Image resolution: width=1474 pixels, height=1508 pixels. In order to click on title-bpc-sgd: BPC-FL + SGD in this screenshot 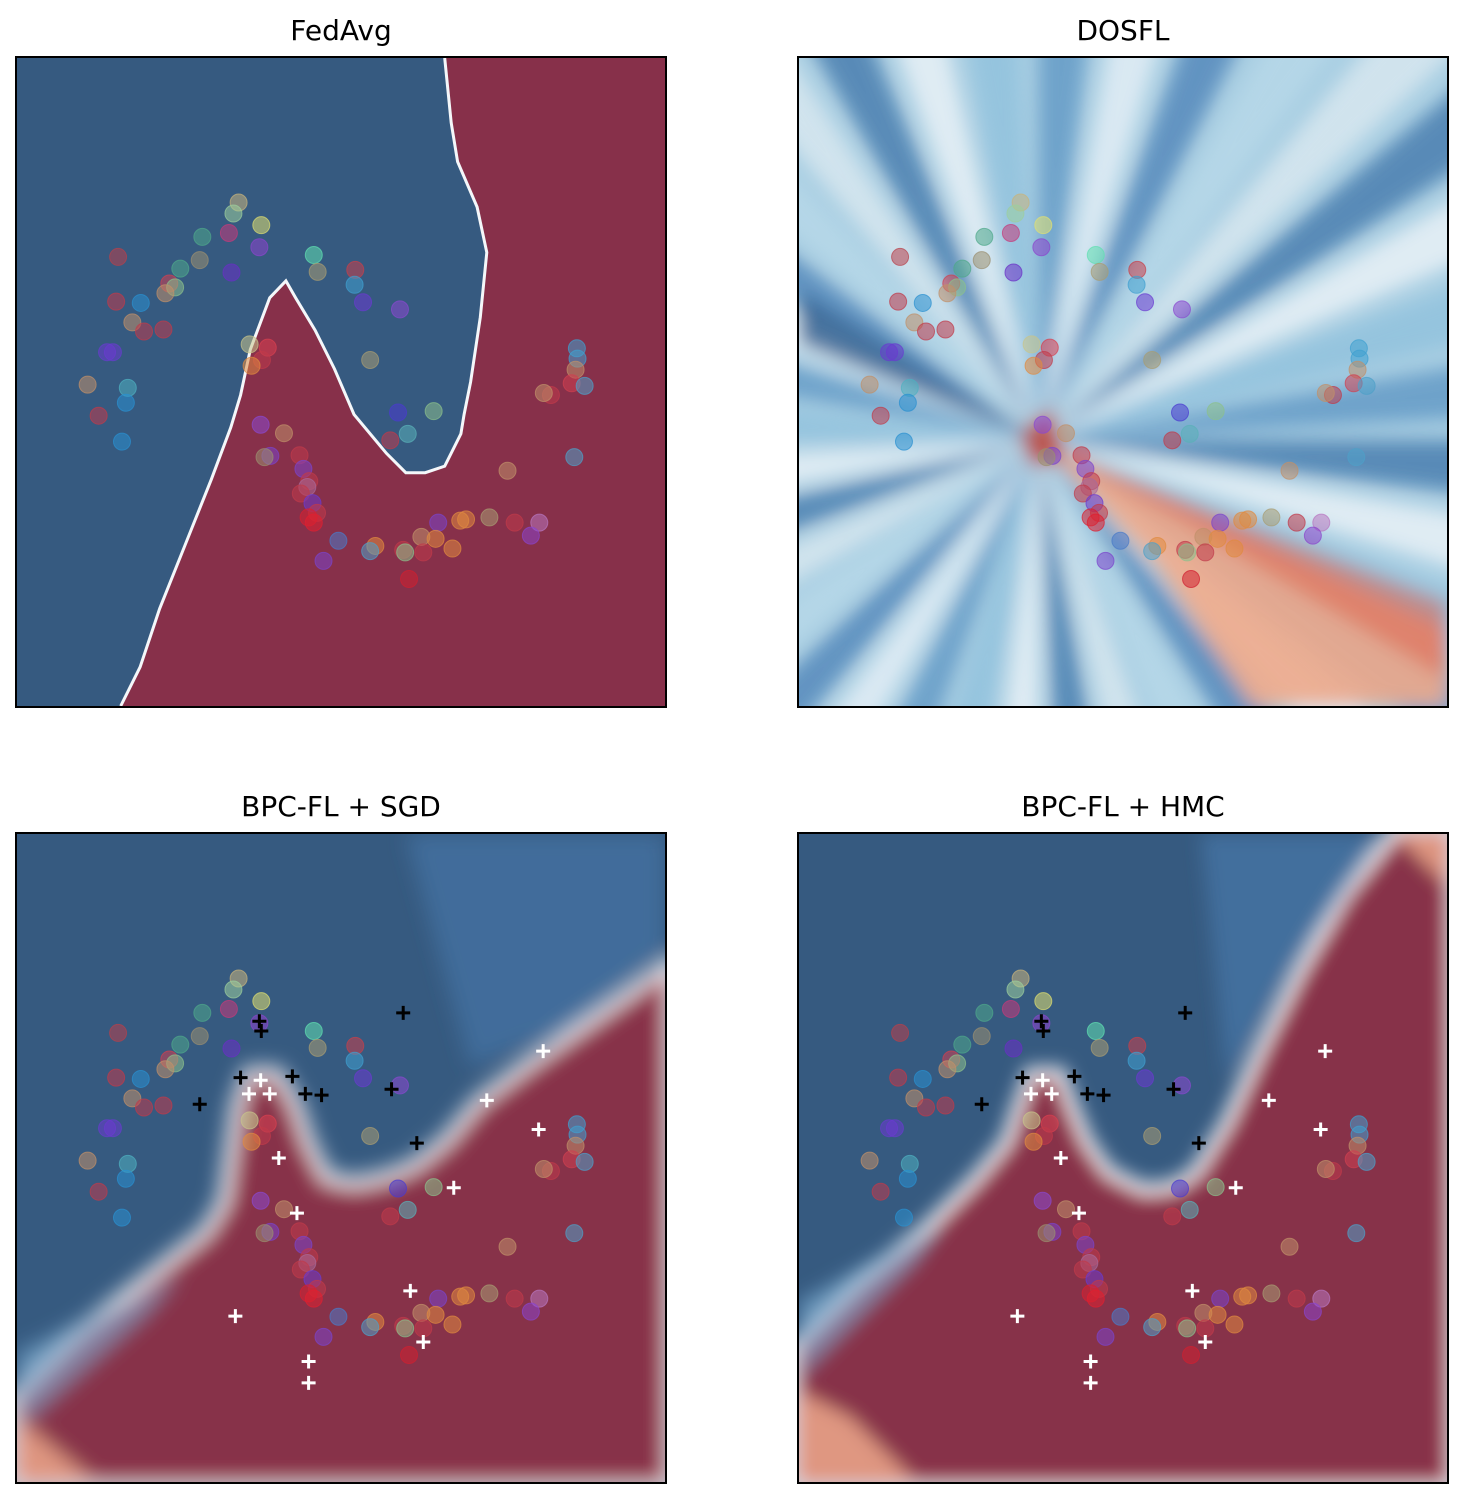, I will do `click(341, 806)`.